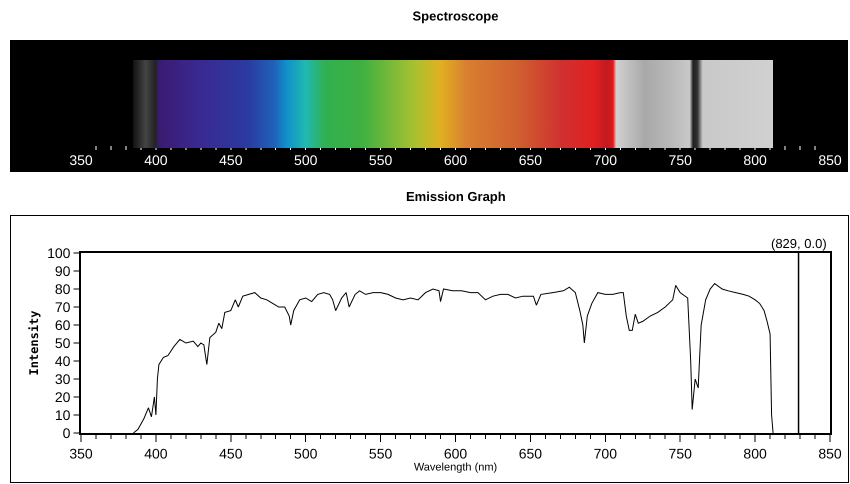 This screenshot has width=850, height=484. Describe the element at coordinates (680, 160) in the screenshot. I see `x2-tick-label: 750` at that location.